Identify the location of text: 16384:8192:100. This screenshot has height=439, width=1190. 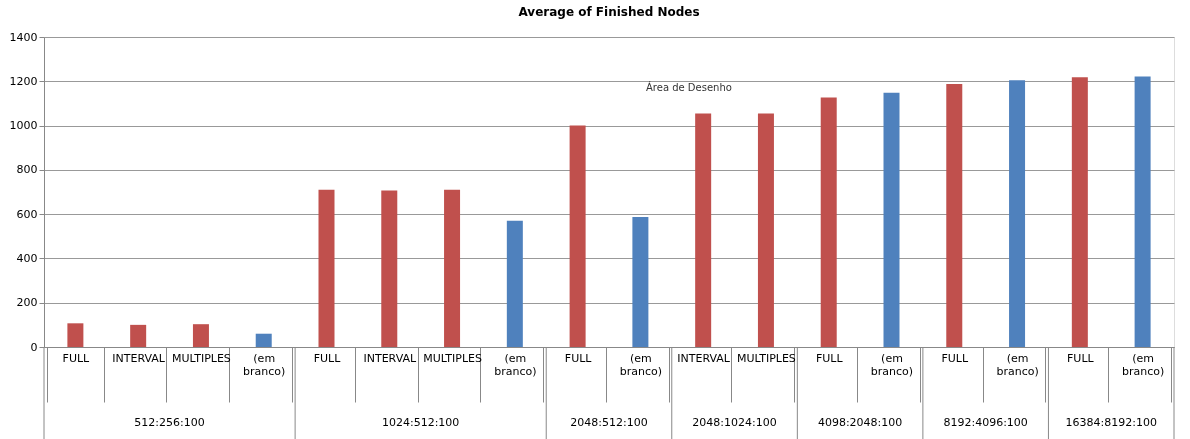
(1111, 422).